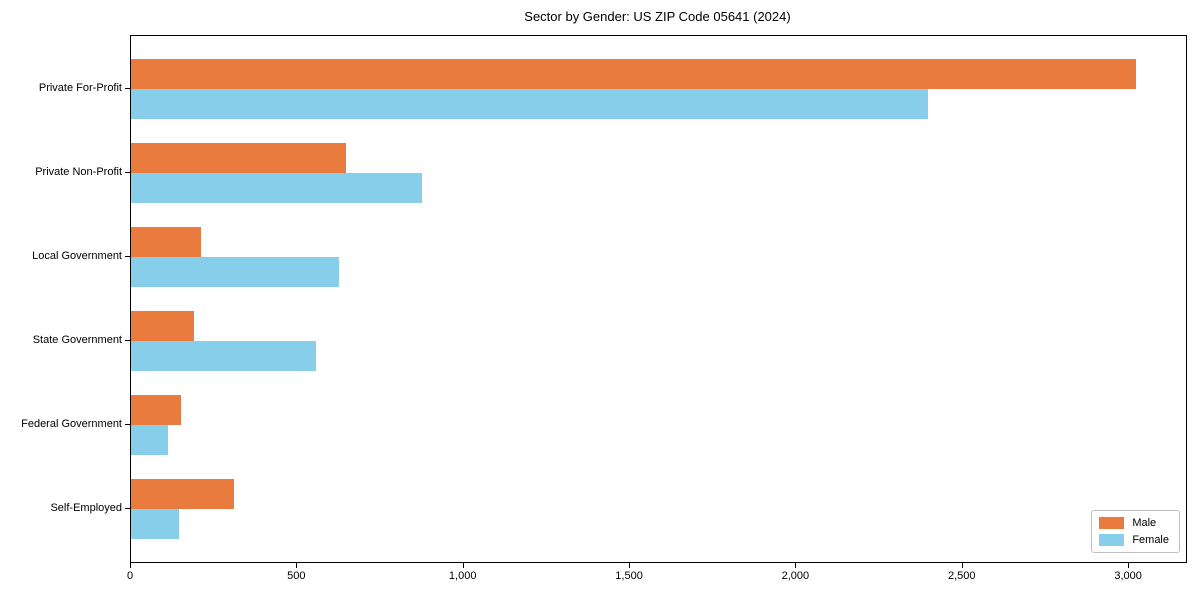 The width and height of the screenshot is (1200, 600). I want to click on x-axis-label-2000: 2,000, so click(795, 576).